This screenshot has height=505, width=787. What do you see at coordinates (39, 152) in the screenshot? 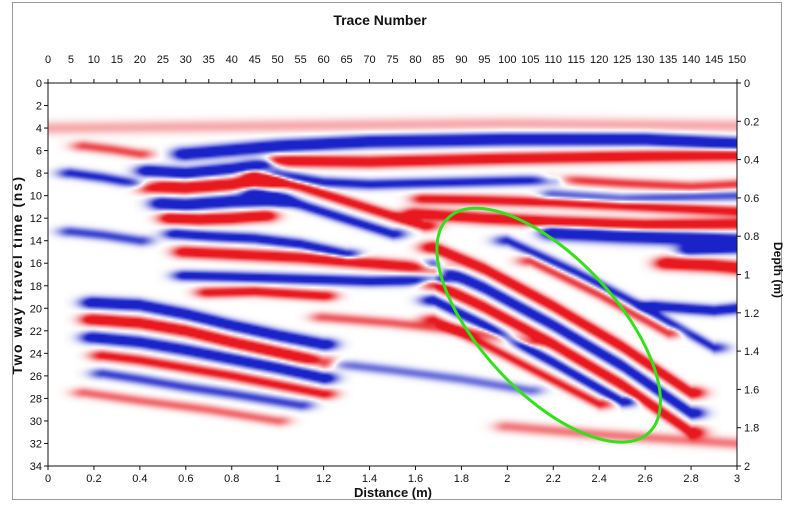
I see `left-tick-label: 6` at bounding box center [39, 152].